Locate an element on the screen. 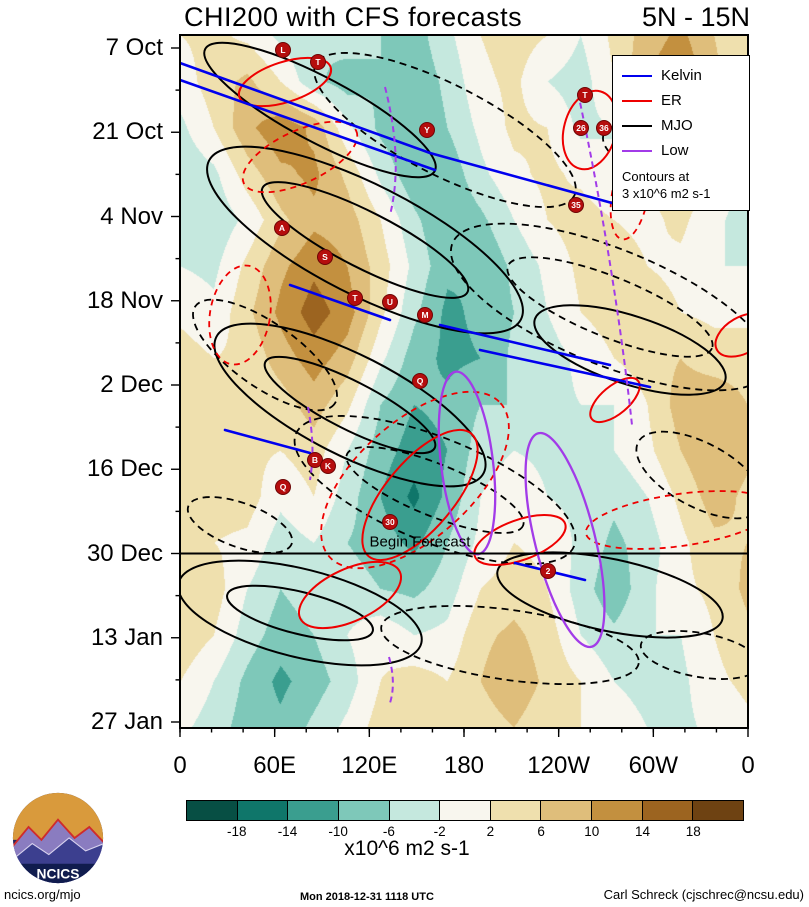 This screenshot has width=809, height=907. y-tick-label: 21 Oct is located at coordinates (127, 132).